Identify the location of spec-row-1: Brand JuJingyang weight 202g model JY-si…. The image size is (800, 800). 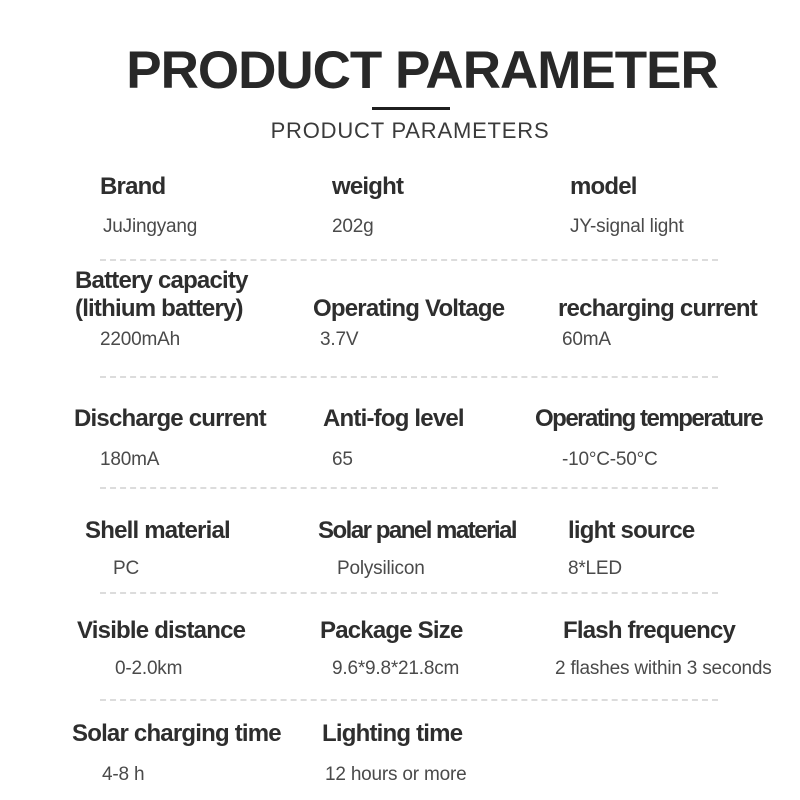
(400, 210).